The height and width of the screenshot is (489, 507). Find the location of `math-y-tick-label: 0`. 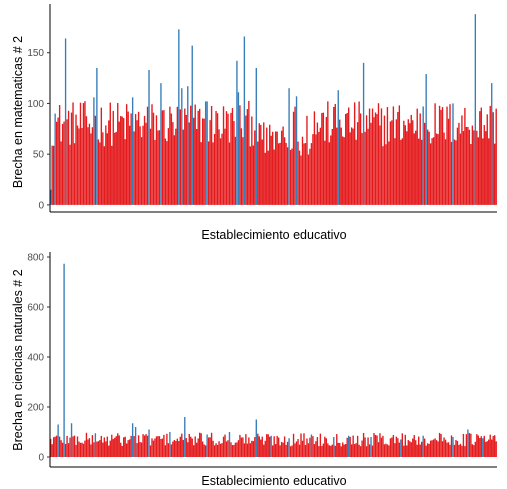

math-y-tick-label: 0 is located at coordinates (41, 205).